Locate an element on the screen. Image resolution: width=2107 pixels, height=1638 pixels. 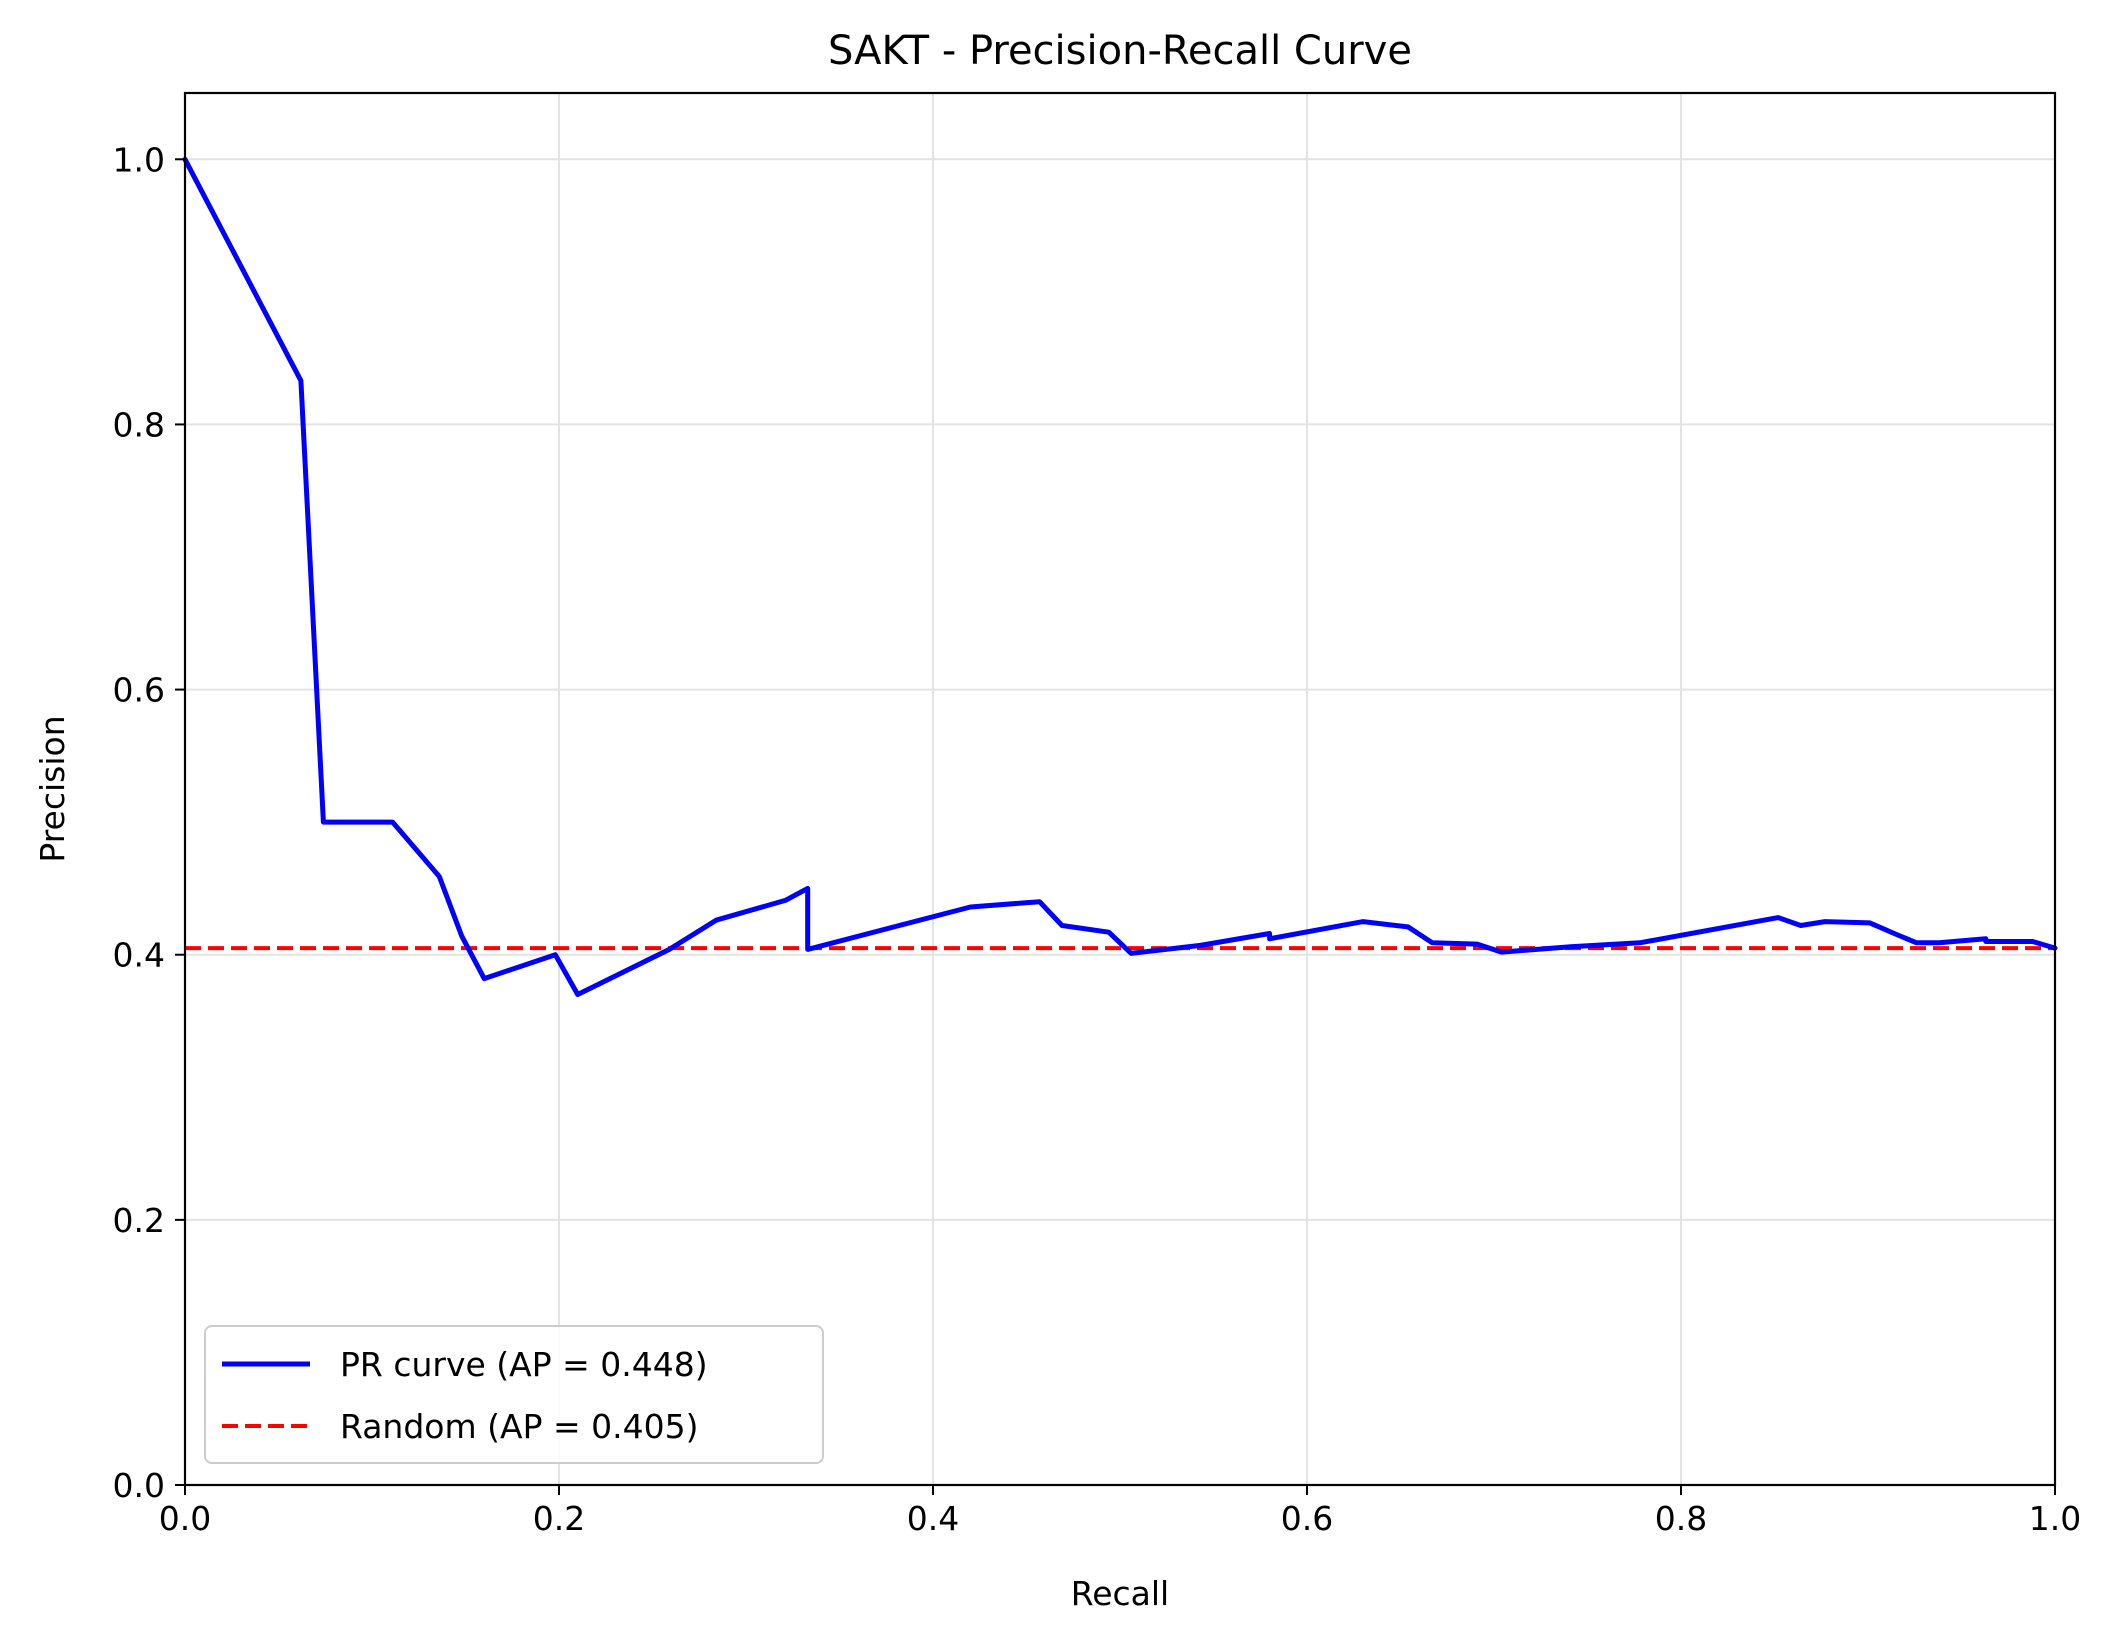
y-tick-label: 0.8 is located at coordinates (139, 424).